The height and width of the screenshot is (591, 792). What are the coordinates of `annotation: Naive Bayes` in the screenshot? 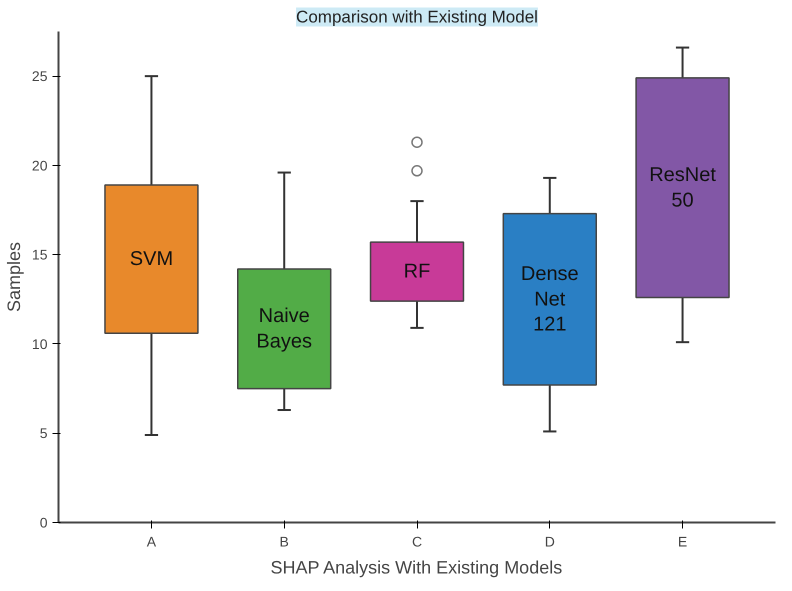 It's located at (284, 328).